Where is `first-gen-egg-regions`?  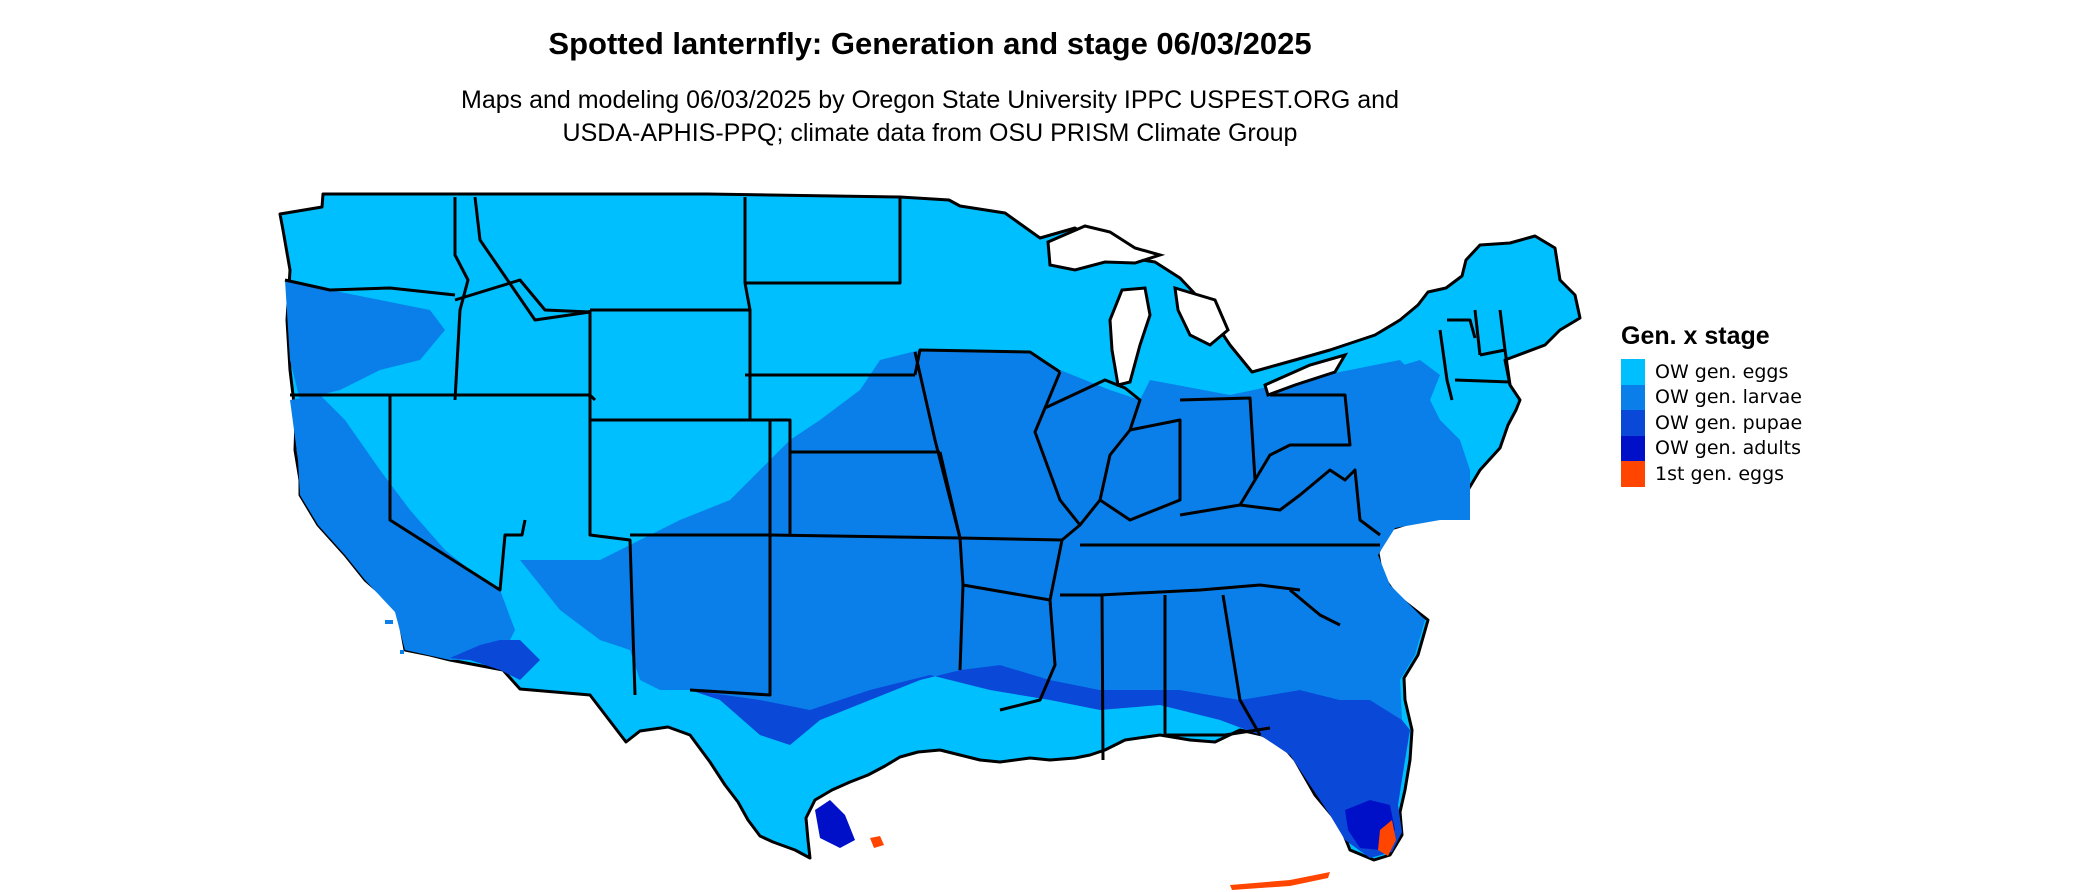
first-gen-egg-regions is located at coordinates (1133, 855).